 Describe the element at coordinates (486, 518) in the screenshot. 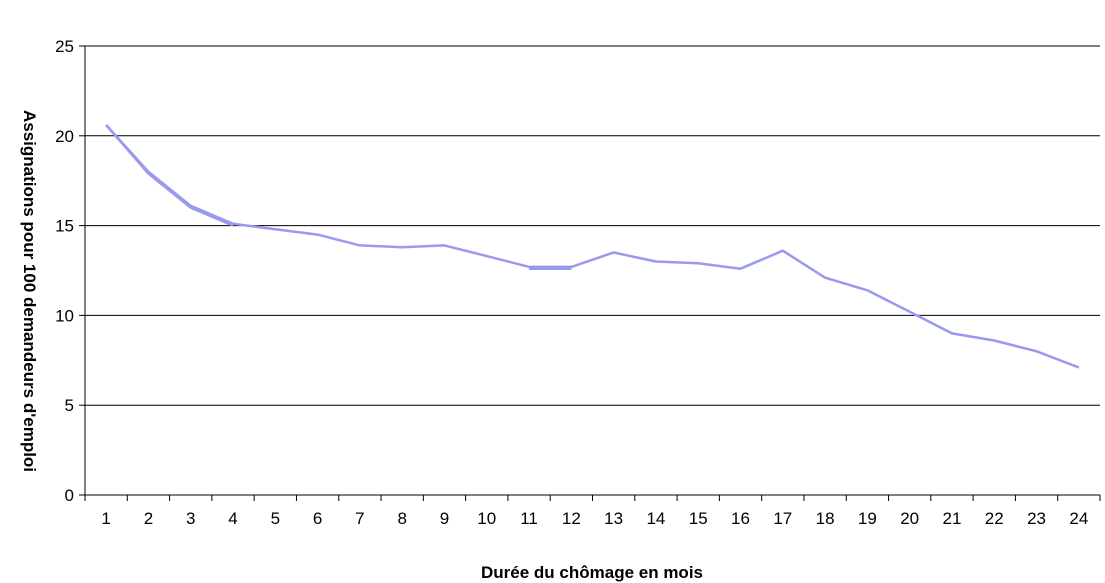

I see `x-tick-label: 10` at that location.